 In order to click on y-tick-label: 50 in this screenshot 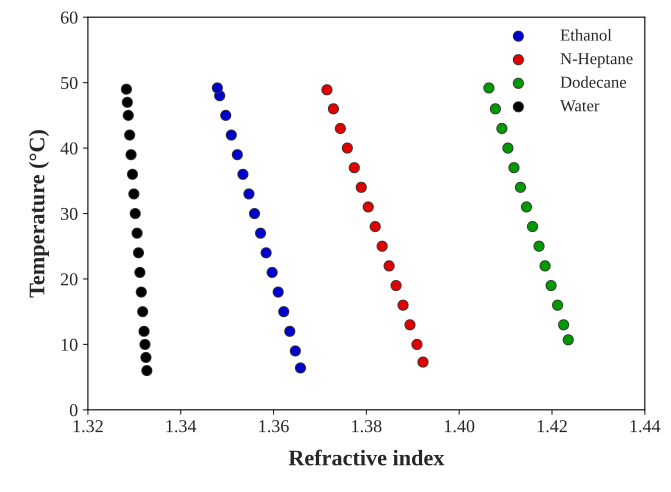, I will do `click(69, 83)`.